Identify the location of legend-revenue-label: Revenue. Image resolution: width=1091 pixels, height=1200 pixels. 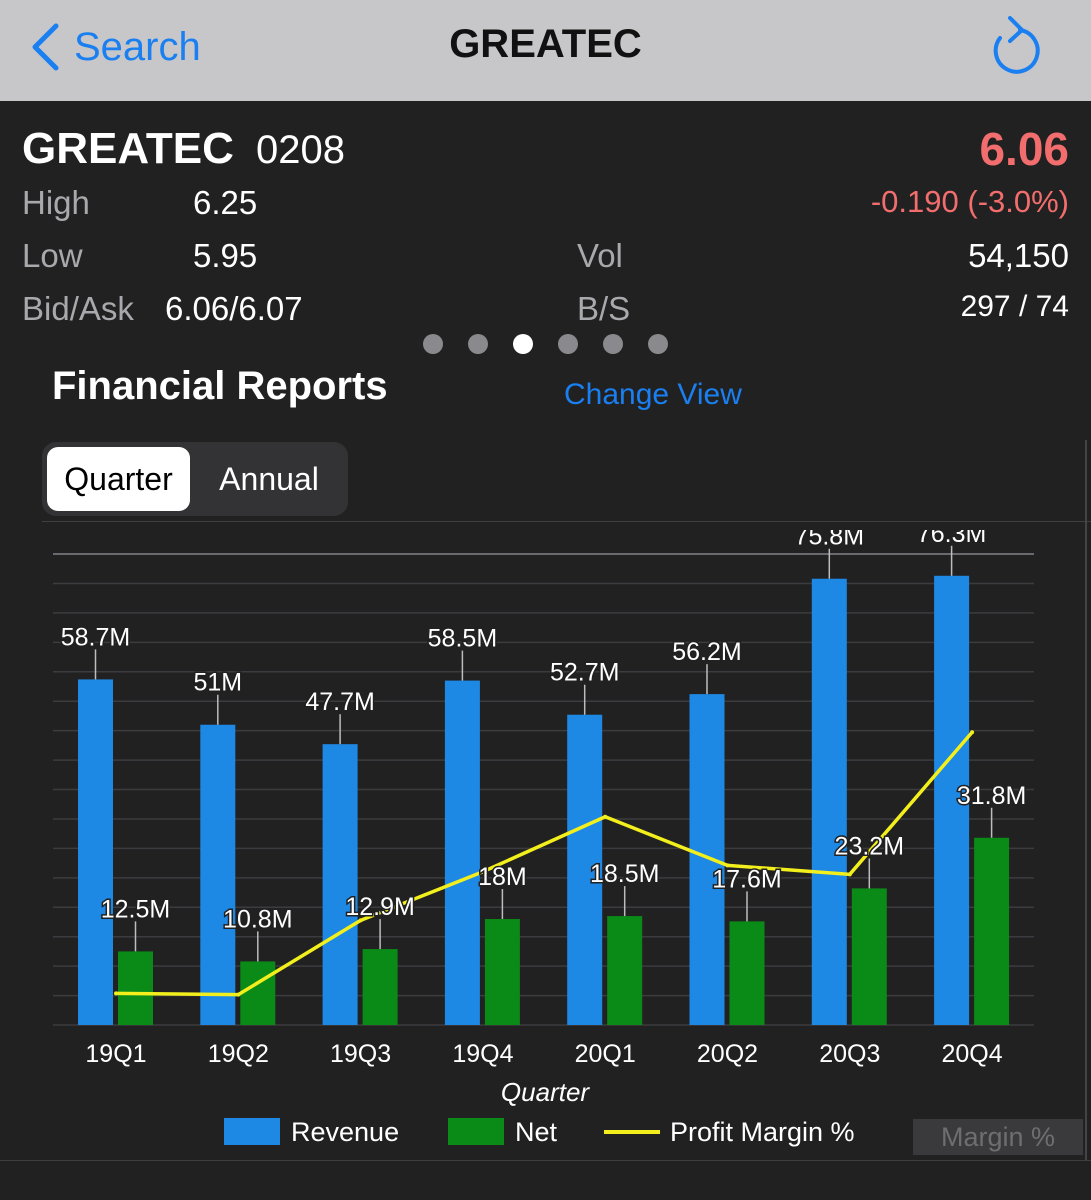
(345, 1132).